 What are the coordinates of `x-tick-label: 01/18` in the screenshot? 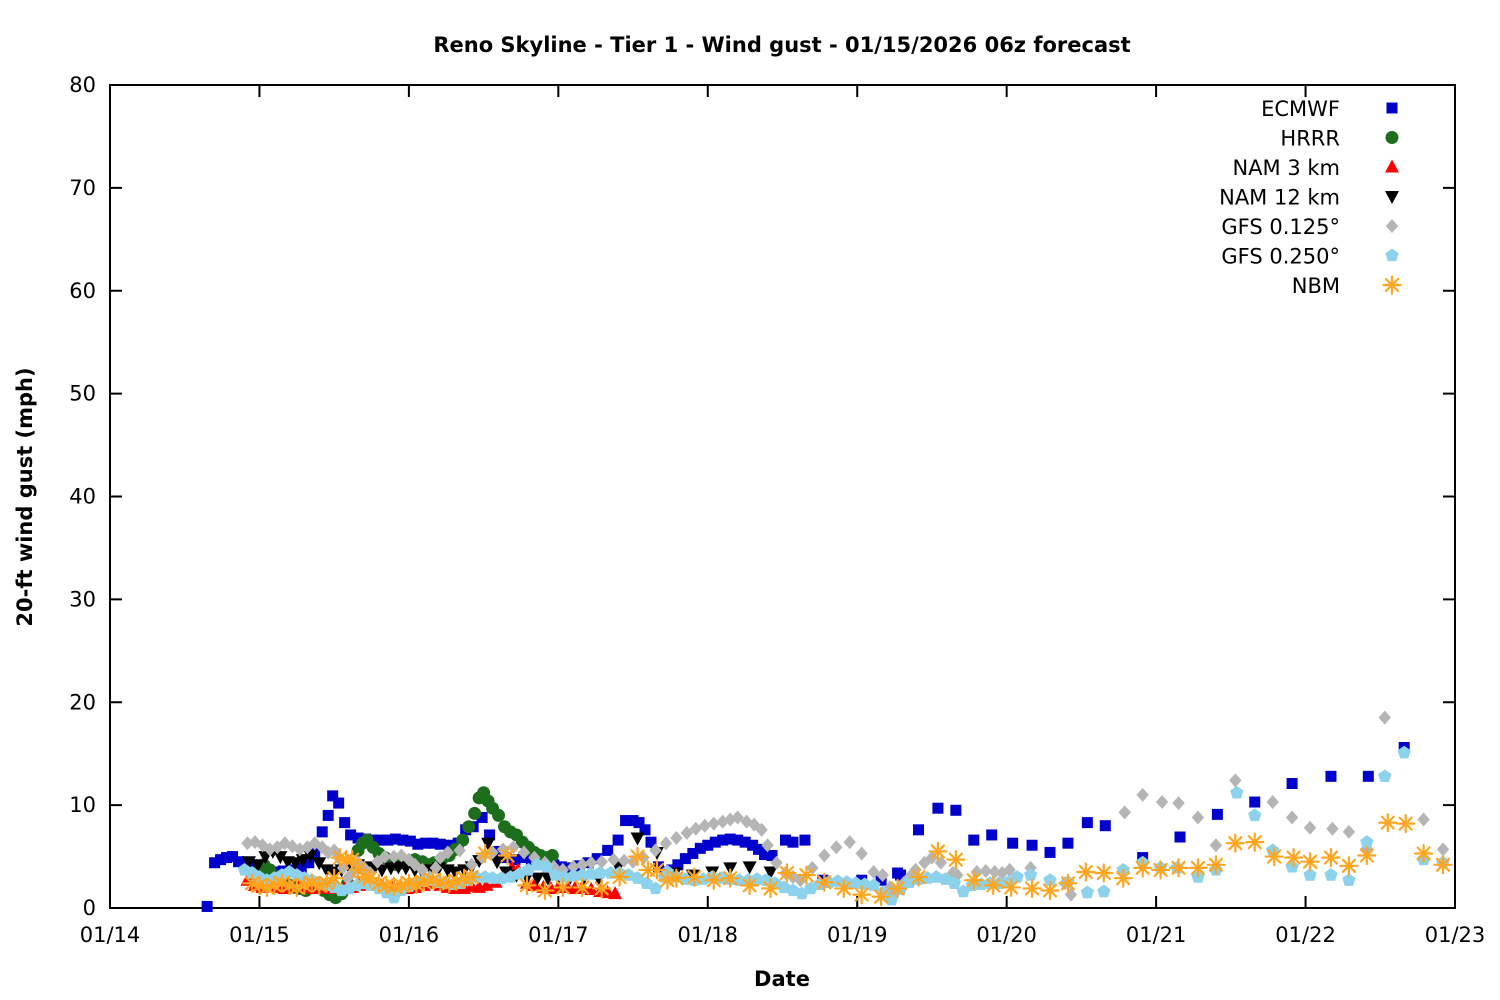 It's located at (708, 935).